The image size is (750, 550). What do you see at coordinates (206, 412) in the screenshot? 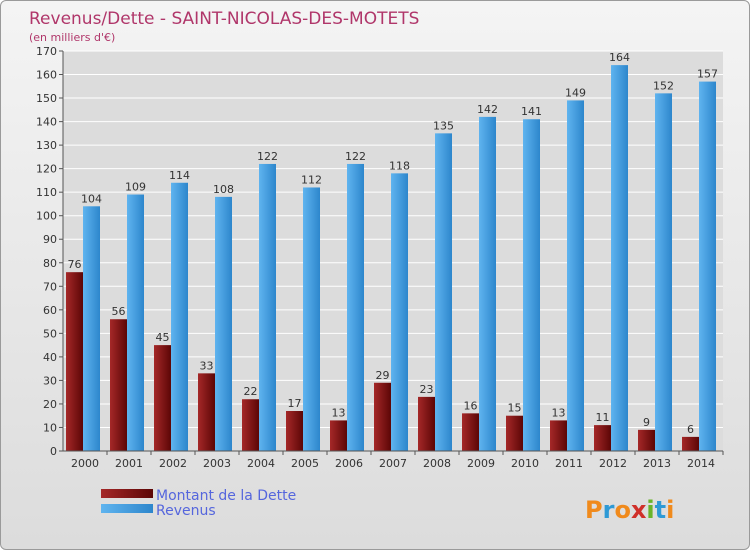
I see `bar-dette-2003` at bounding box center [206, 412].